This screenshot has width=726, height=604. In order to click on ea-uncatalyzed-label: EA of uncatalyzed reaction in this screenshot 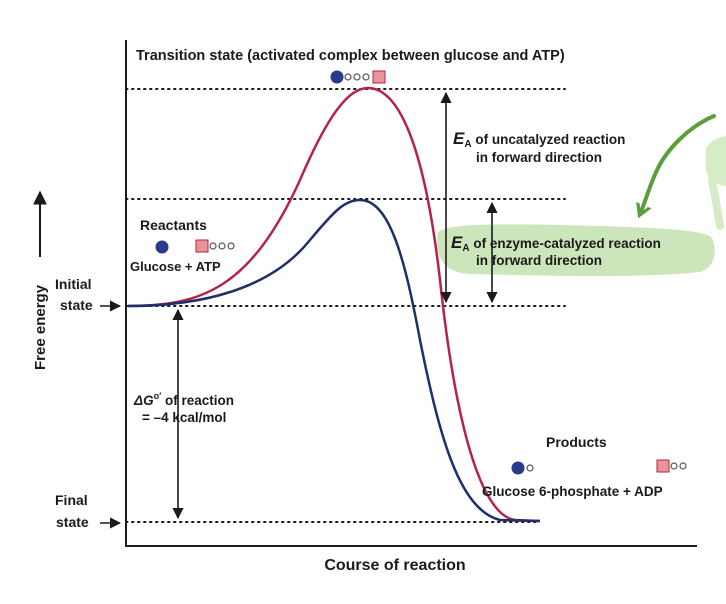, I will do `click(539, 139)`.